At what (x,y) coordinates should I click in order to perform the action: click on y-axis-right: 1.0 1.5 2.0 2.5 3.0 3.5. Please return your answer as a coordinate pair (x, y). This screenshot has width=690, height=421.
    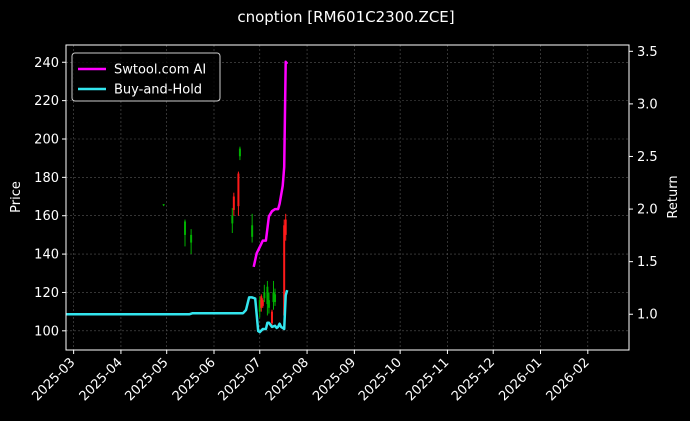
    Looking at the image, I should click on (643, 184).